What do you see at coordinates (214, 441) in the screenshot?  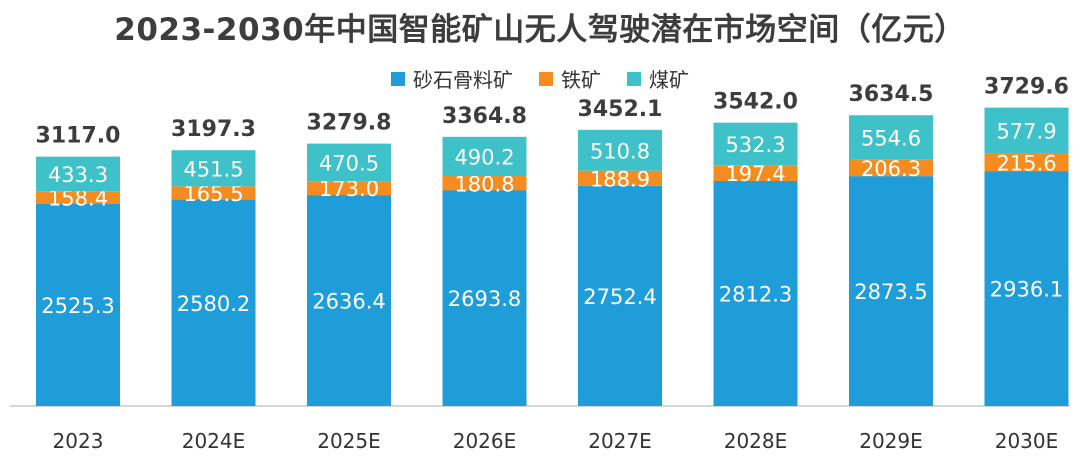 I see `x-tick-label-2024E: 2024E` at bounding box center [214, 441].